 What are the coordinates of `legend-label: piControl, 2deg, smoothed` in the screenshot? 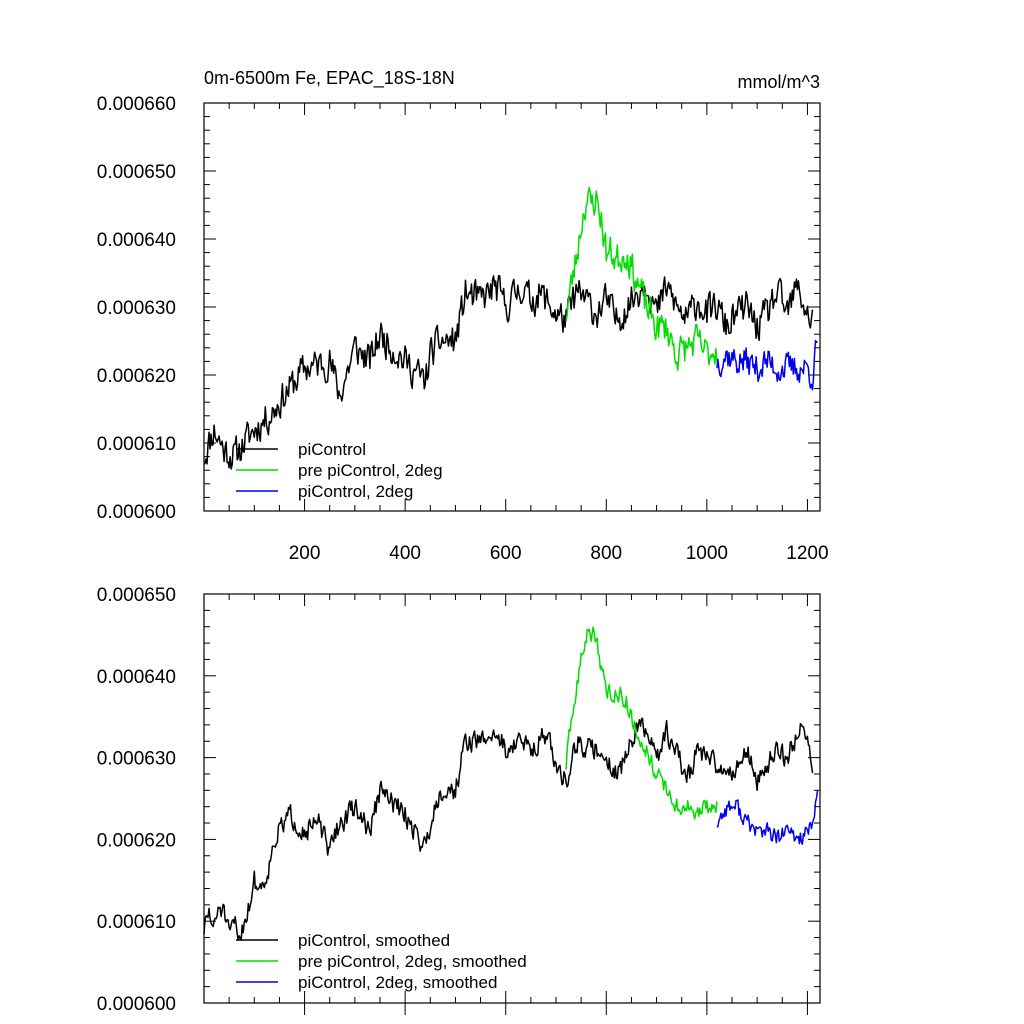 It's located at (397, 982).